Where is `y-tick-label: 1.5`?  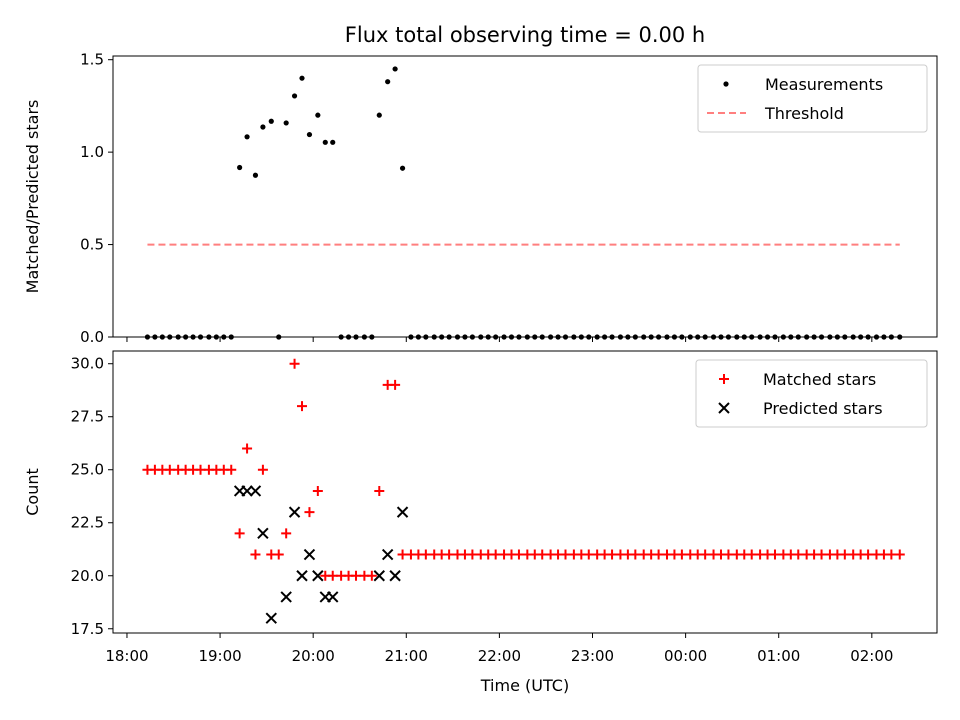
y-tick-label: 1.5 is located at coordinates (92, 60).